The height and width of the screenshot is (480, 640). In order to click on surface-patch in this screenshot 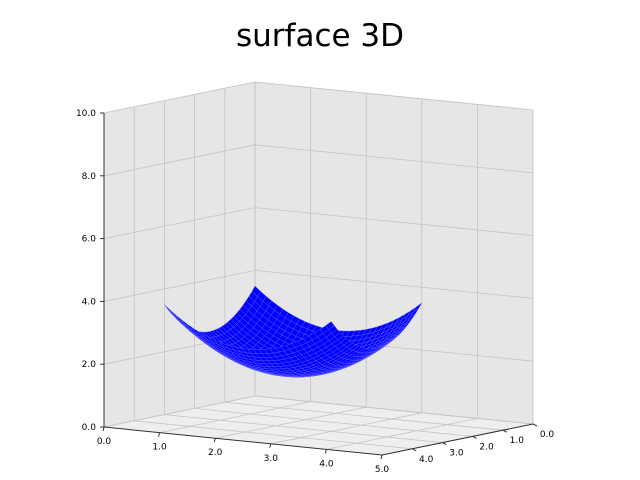, I will do `click(330, 325)`.